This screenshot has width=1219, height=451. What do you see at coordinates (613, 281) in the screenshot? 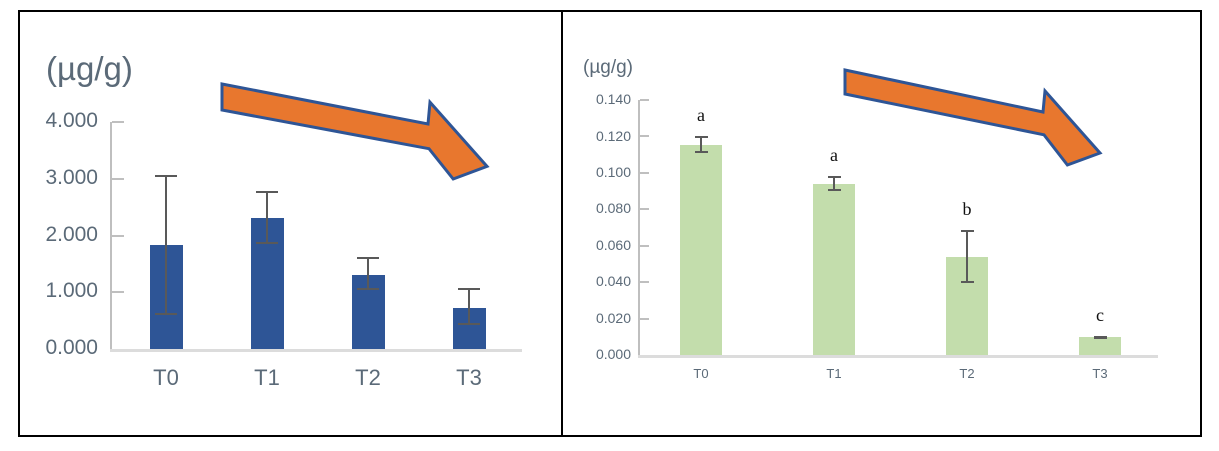
I see `y-axis-tick-label: 0.040` at bounding box center [613, 281].